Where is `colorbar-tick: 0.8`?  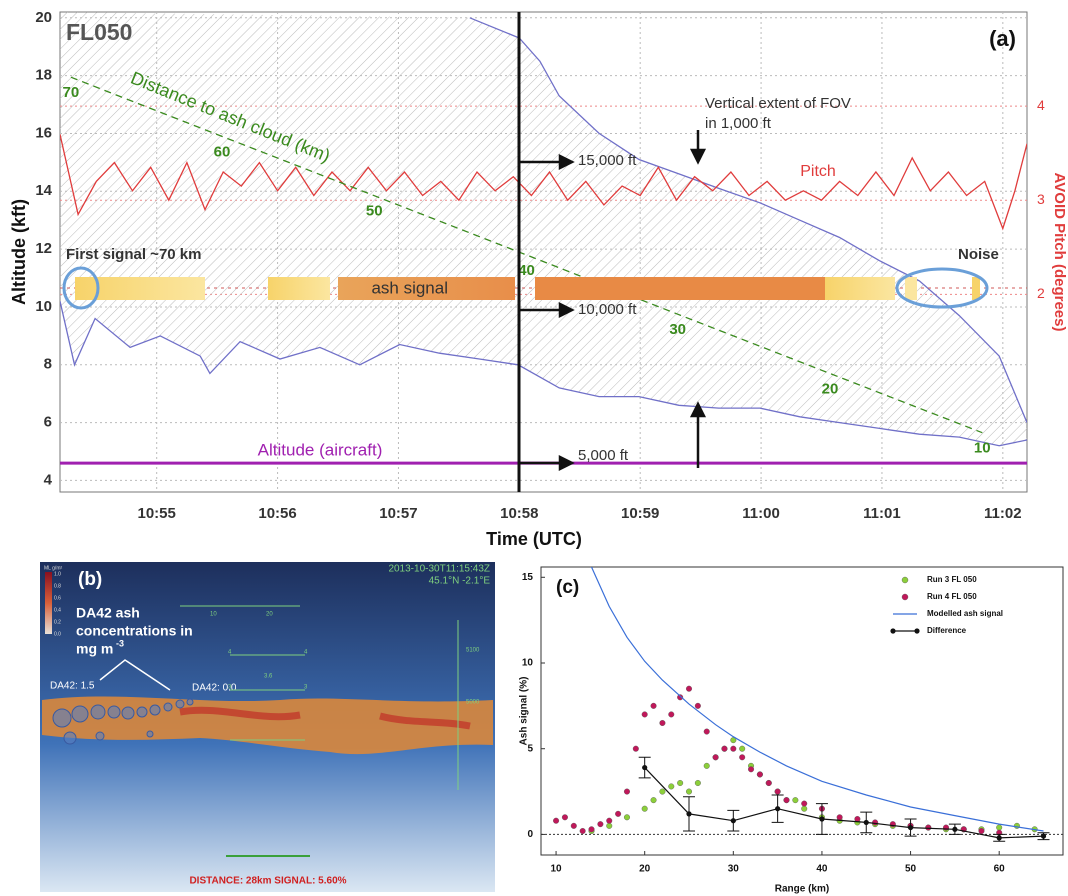
colorbar-tick: 0.8 is located at coordinates (57, 586).